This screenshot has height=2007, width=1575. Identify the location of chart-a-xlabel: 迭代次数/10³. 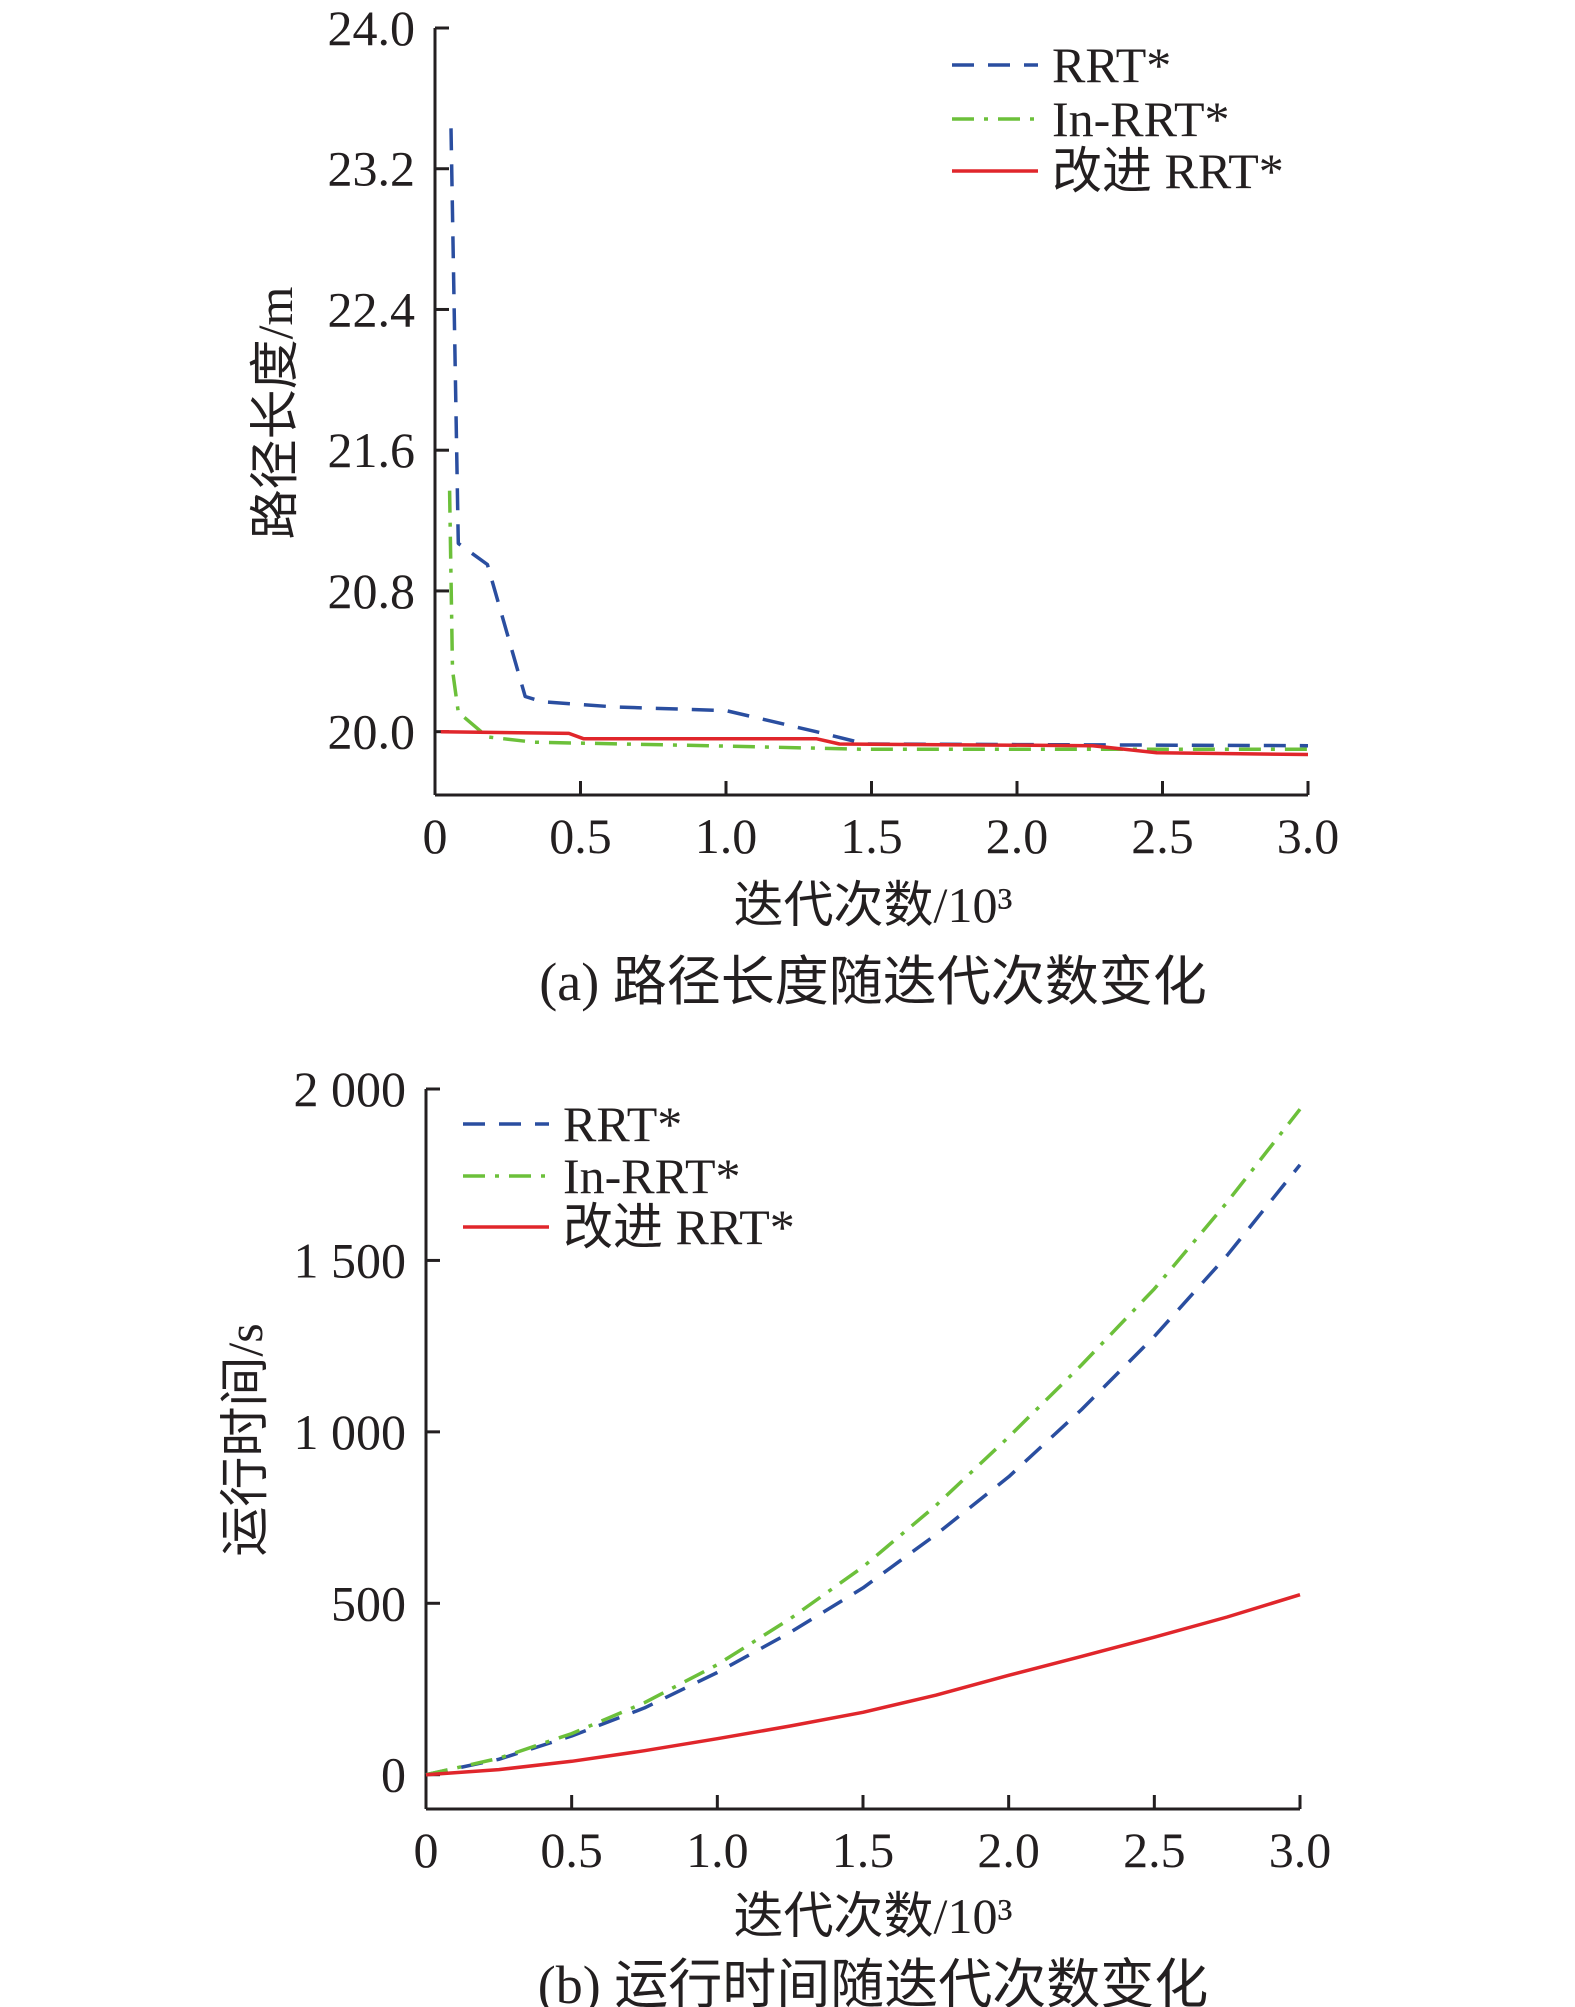
(873, 905).